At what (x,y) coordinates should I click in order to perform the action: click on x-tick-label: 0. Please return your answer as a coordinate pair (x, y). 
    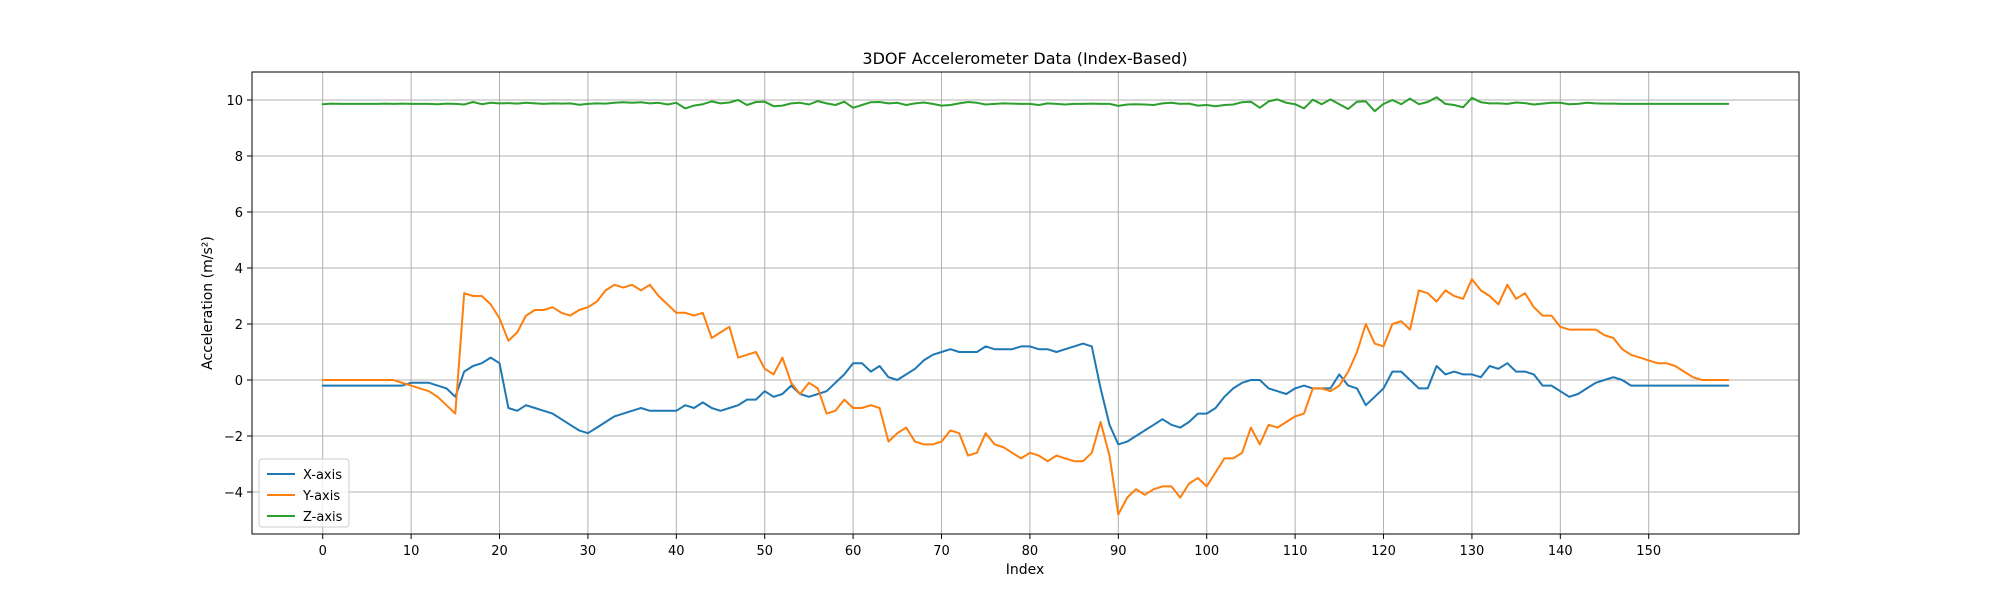
    Looking at the image, I should click on (323, 551).